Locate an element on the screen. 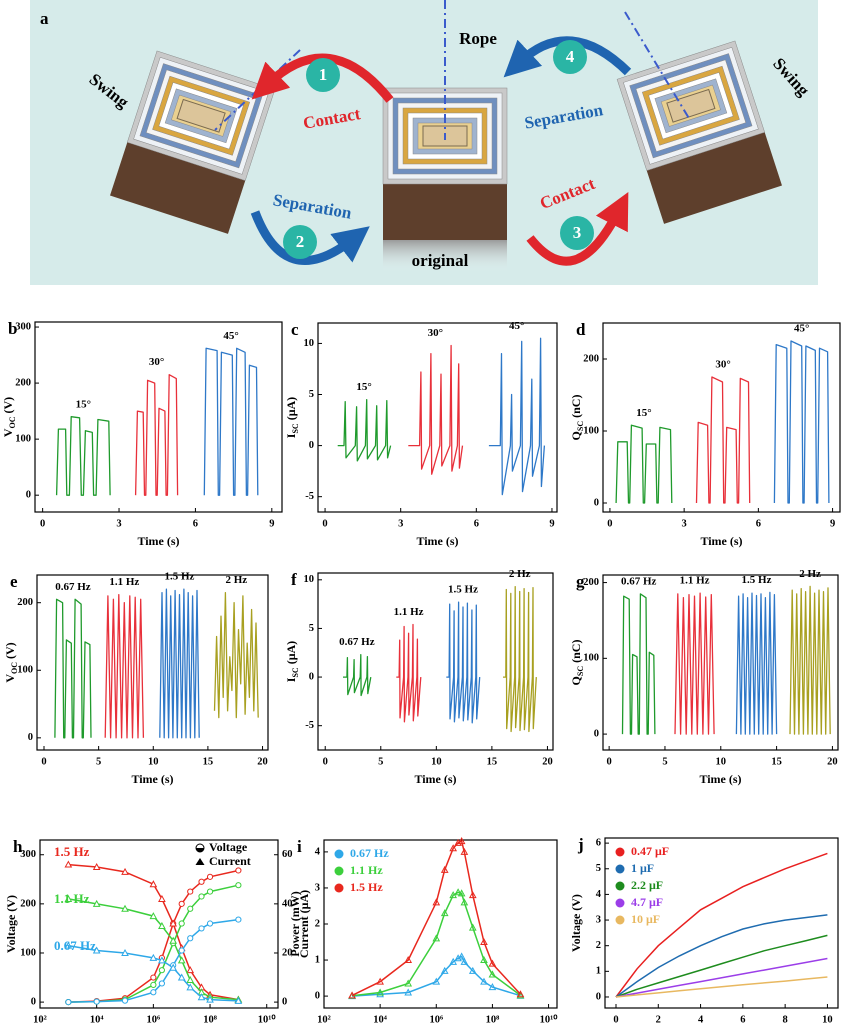 This screenshot has width=846, height=1030. x-tick-label: 10⁴ is located at coordinates (97, 1019).